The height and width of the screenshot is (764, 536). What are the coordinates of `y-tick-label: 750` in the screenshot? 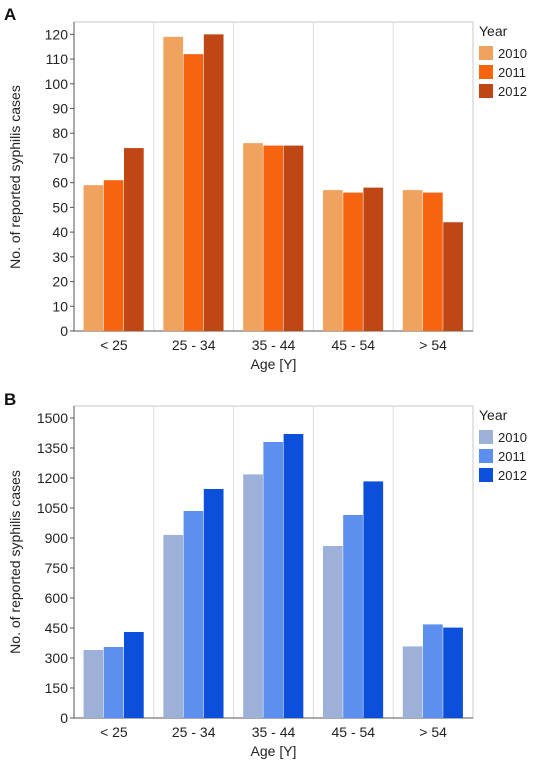 It's located at (57, 568).